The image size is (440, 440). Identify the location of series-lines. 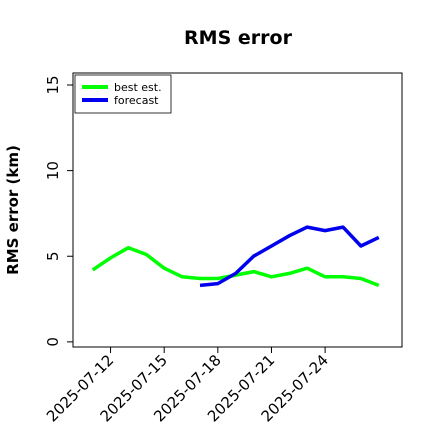
(235, 256).